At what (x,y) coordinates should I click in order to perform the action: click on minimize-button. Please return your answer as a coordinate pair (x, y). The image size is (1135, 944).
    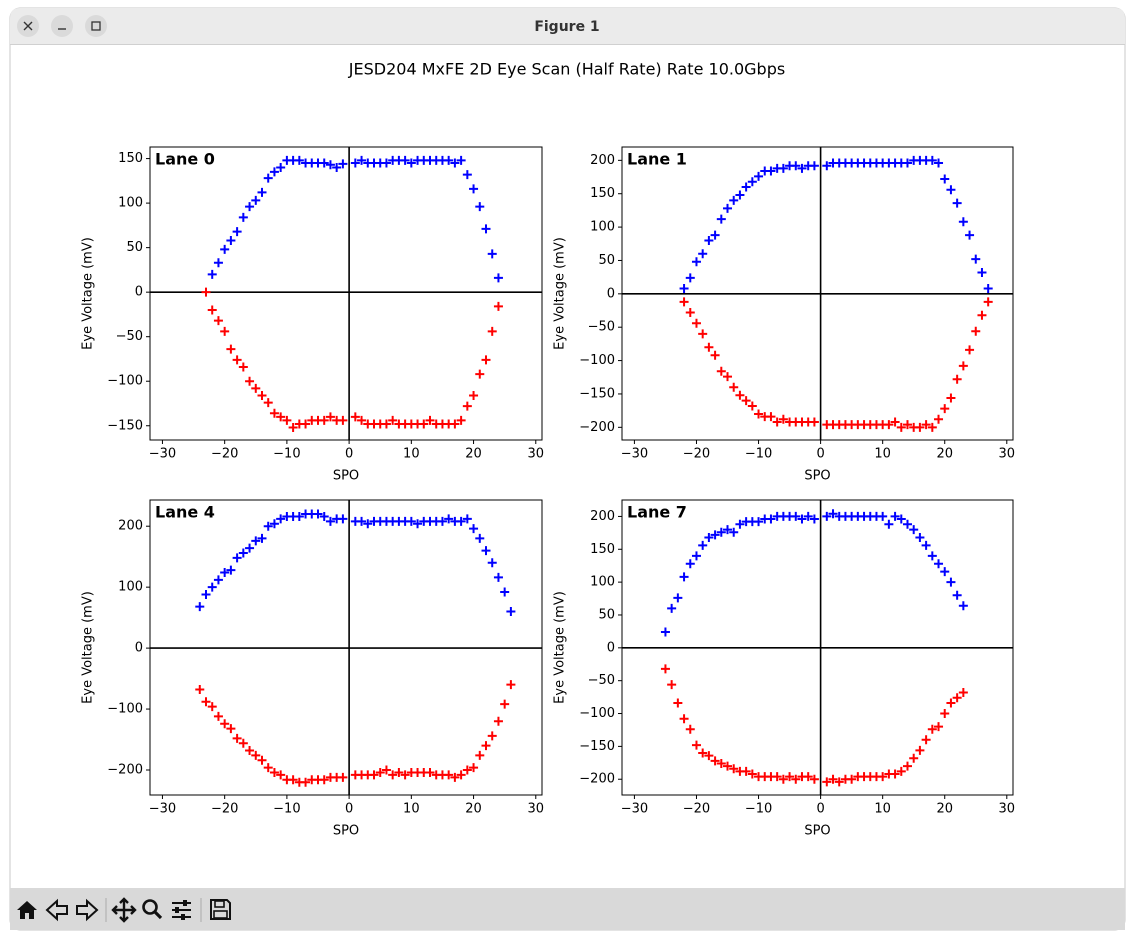
    Looking at the image, I should click on (62, 26).